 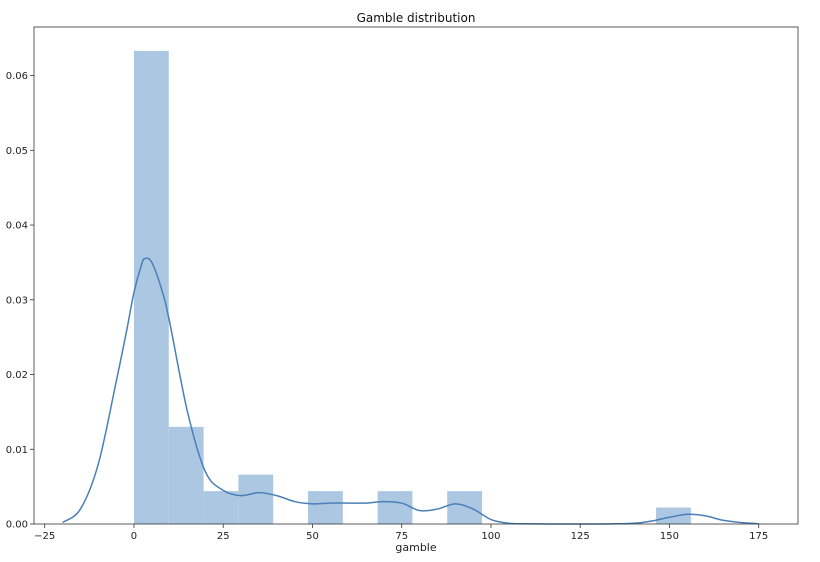 What do you see at coordinates (401, 536) in the screenshot?
I see `x-tick-label: 75` at bounding box center [401, 536].